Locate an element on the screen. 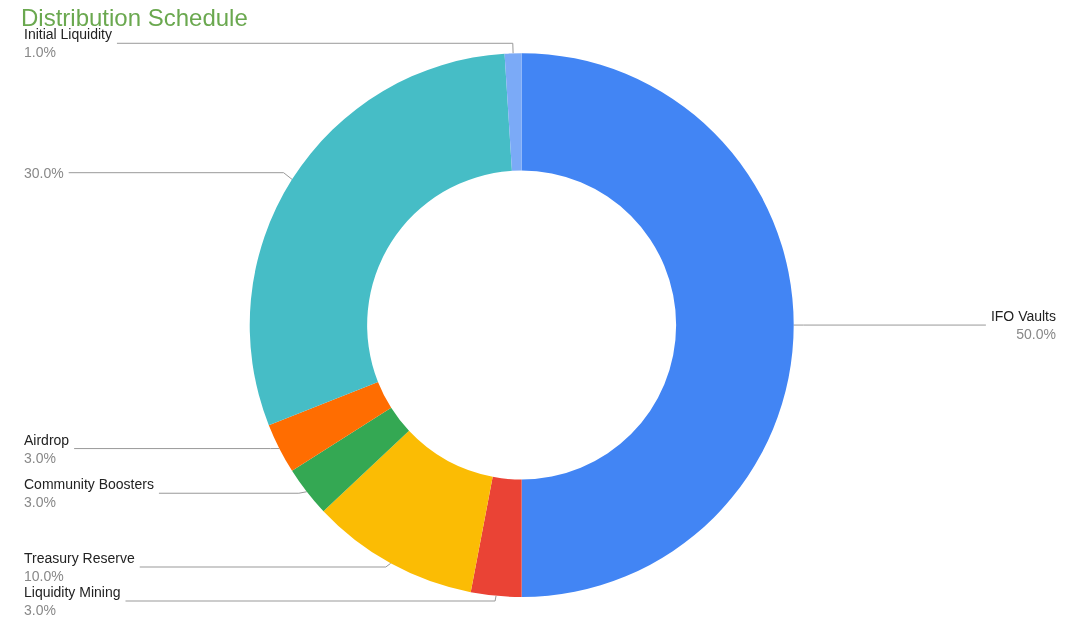  slice-label: Community Boosters is located at coordinates (89, 484).